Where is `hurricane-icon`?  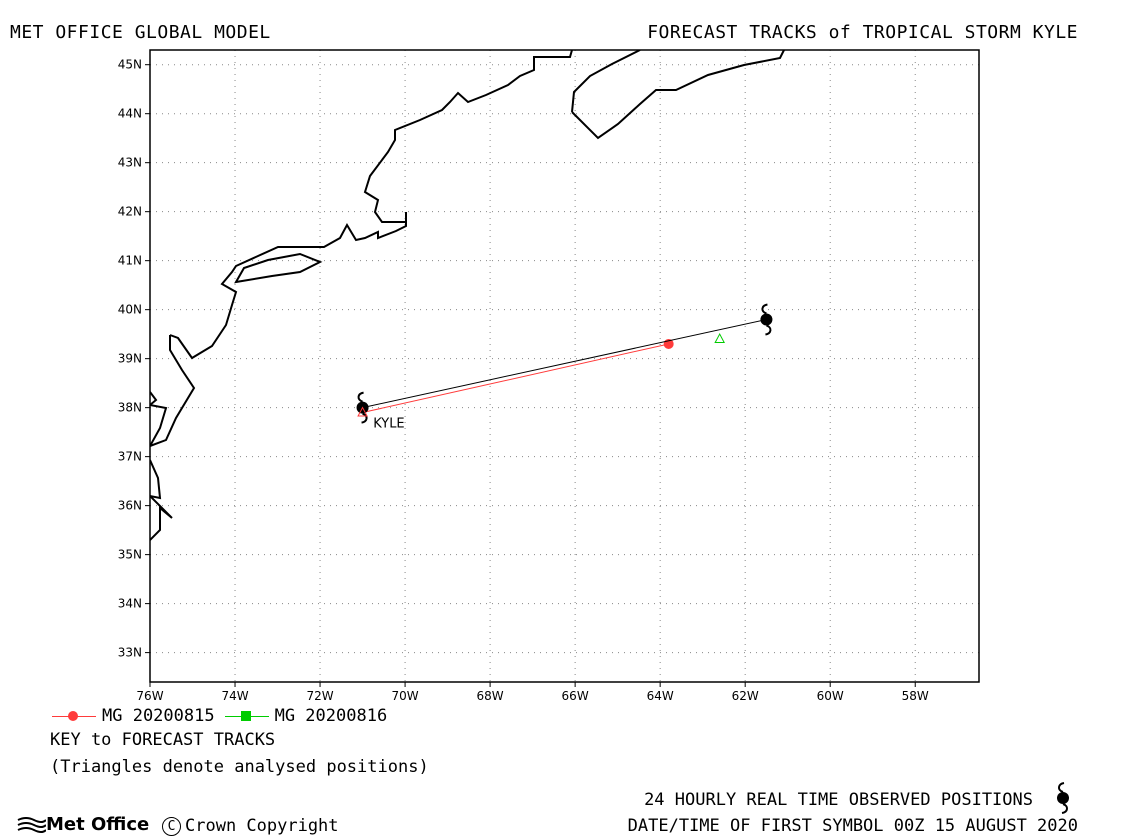
hurricane-icon is located at coordinates (1063, 798).